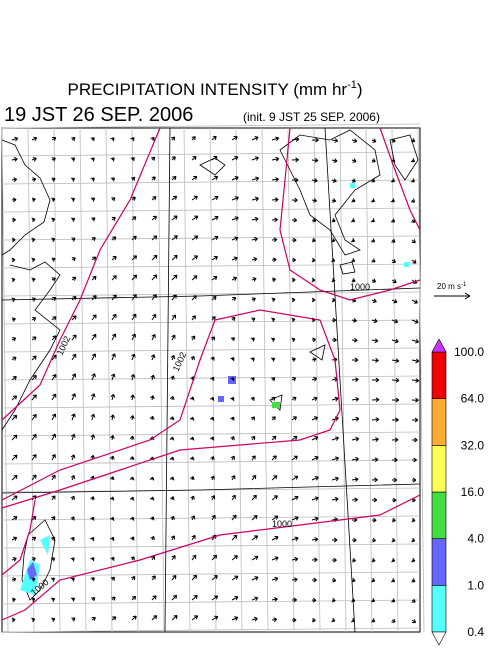 The width and height of the screenshot is (500, 655). Describe the element at coordinates (475, 632) in the screenshot. I see `colorbar-label: 0.4` at that location.